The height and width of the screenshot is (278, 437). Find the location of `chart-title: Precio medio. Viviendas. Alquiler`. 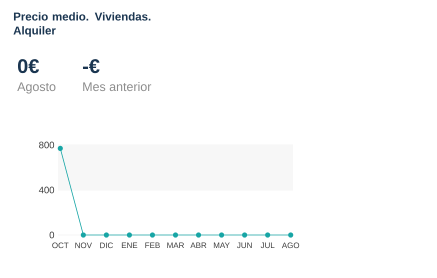

chart-title: Precio medio. Viviendas. Alquiler is located at coordinates (81, 24).